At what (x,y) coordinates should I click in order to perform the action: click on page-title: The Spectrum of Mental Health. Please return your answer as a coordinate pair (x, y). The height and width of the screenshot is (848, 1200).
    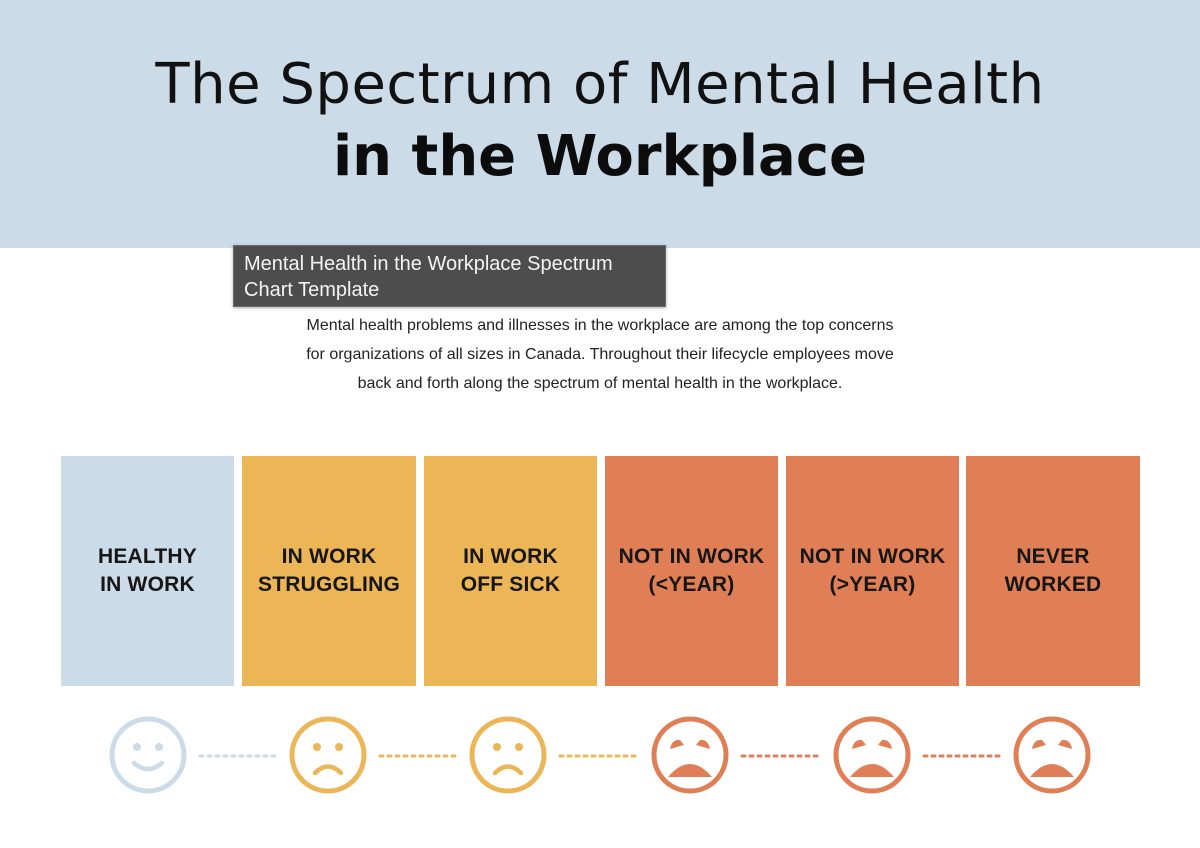
    Looking at the image, I should click on (600, 84).